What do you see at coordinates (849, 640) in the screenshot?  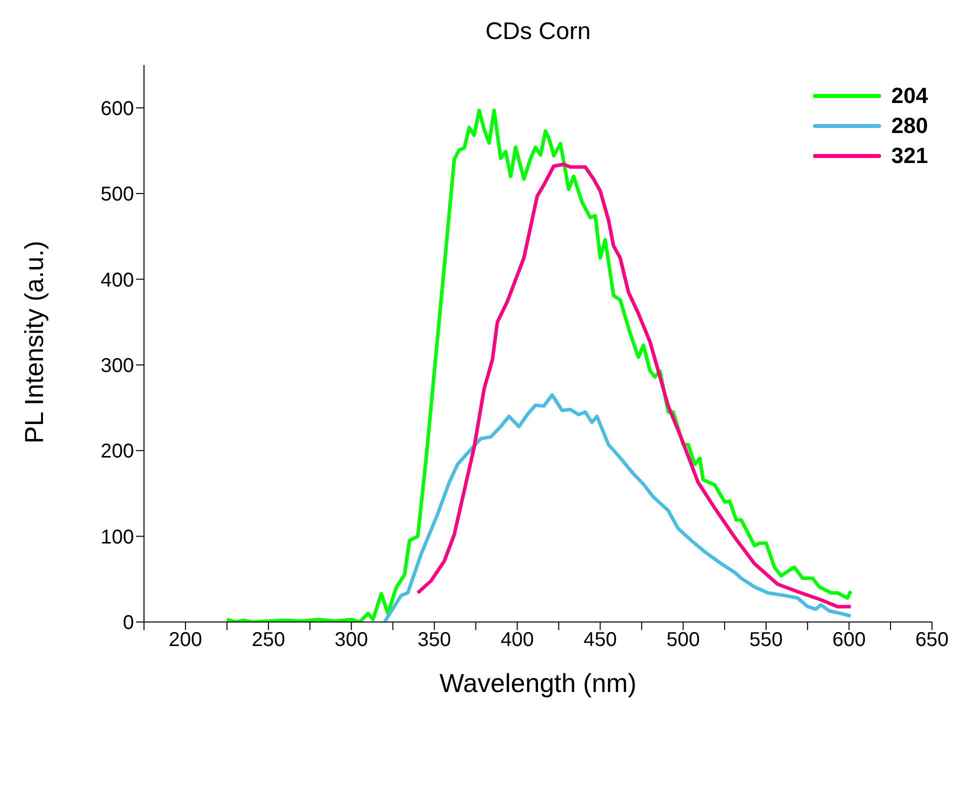 I see `x-tick-label: 600` at bounding box center [849, 640].